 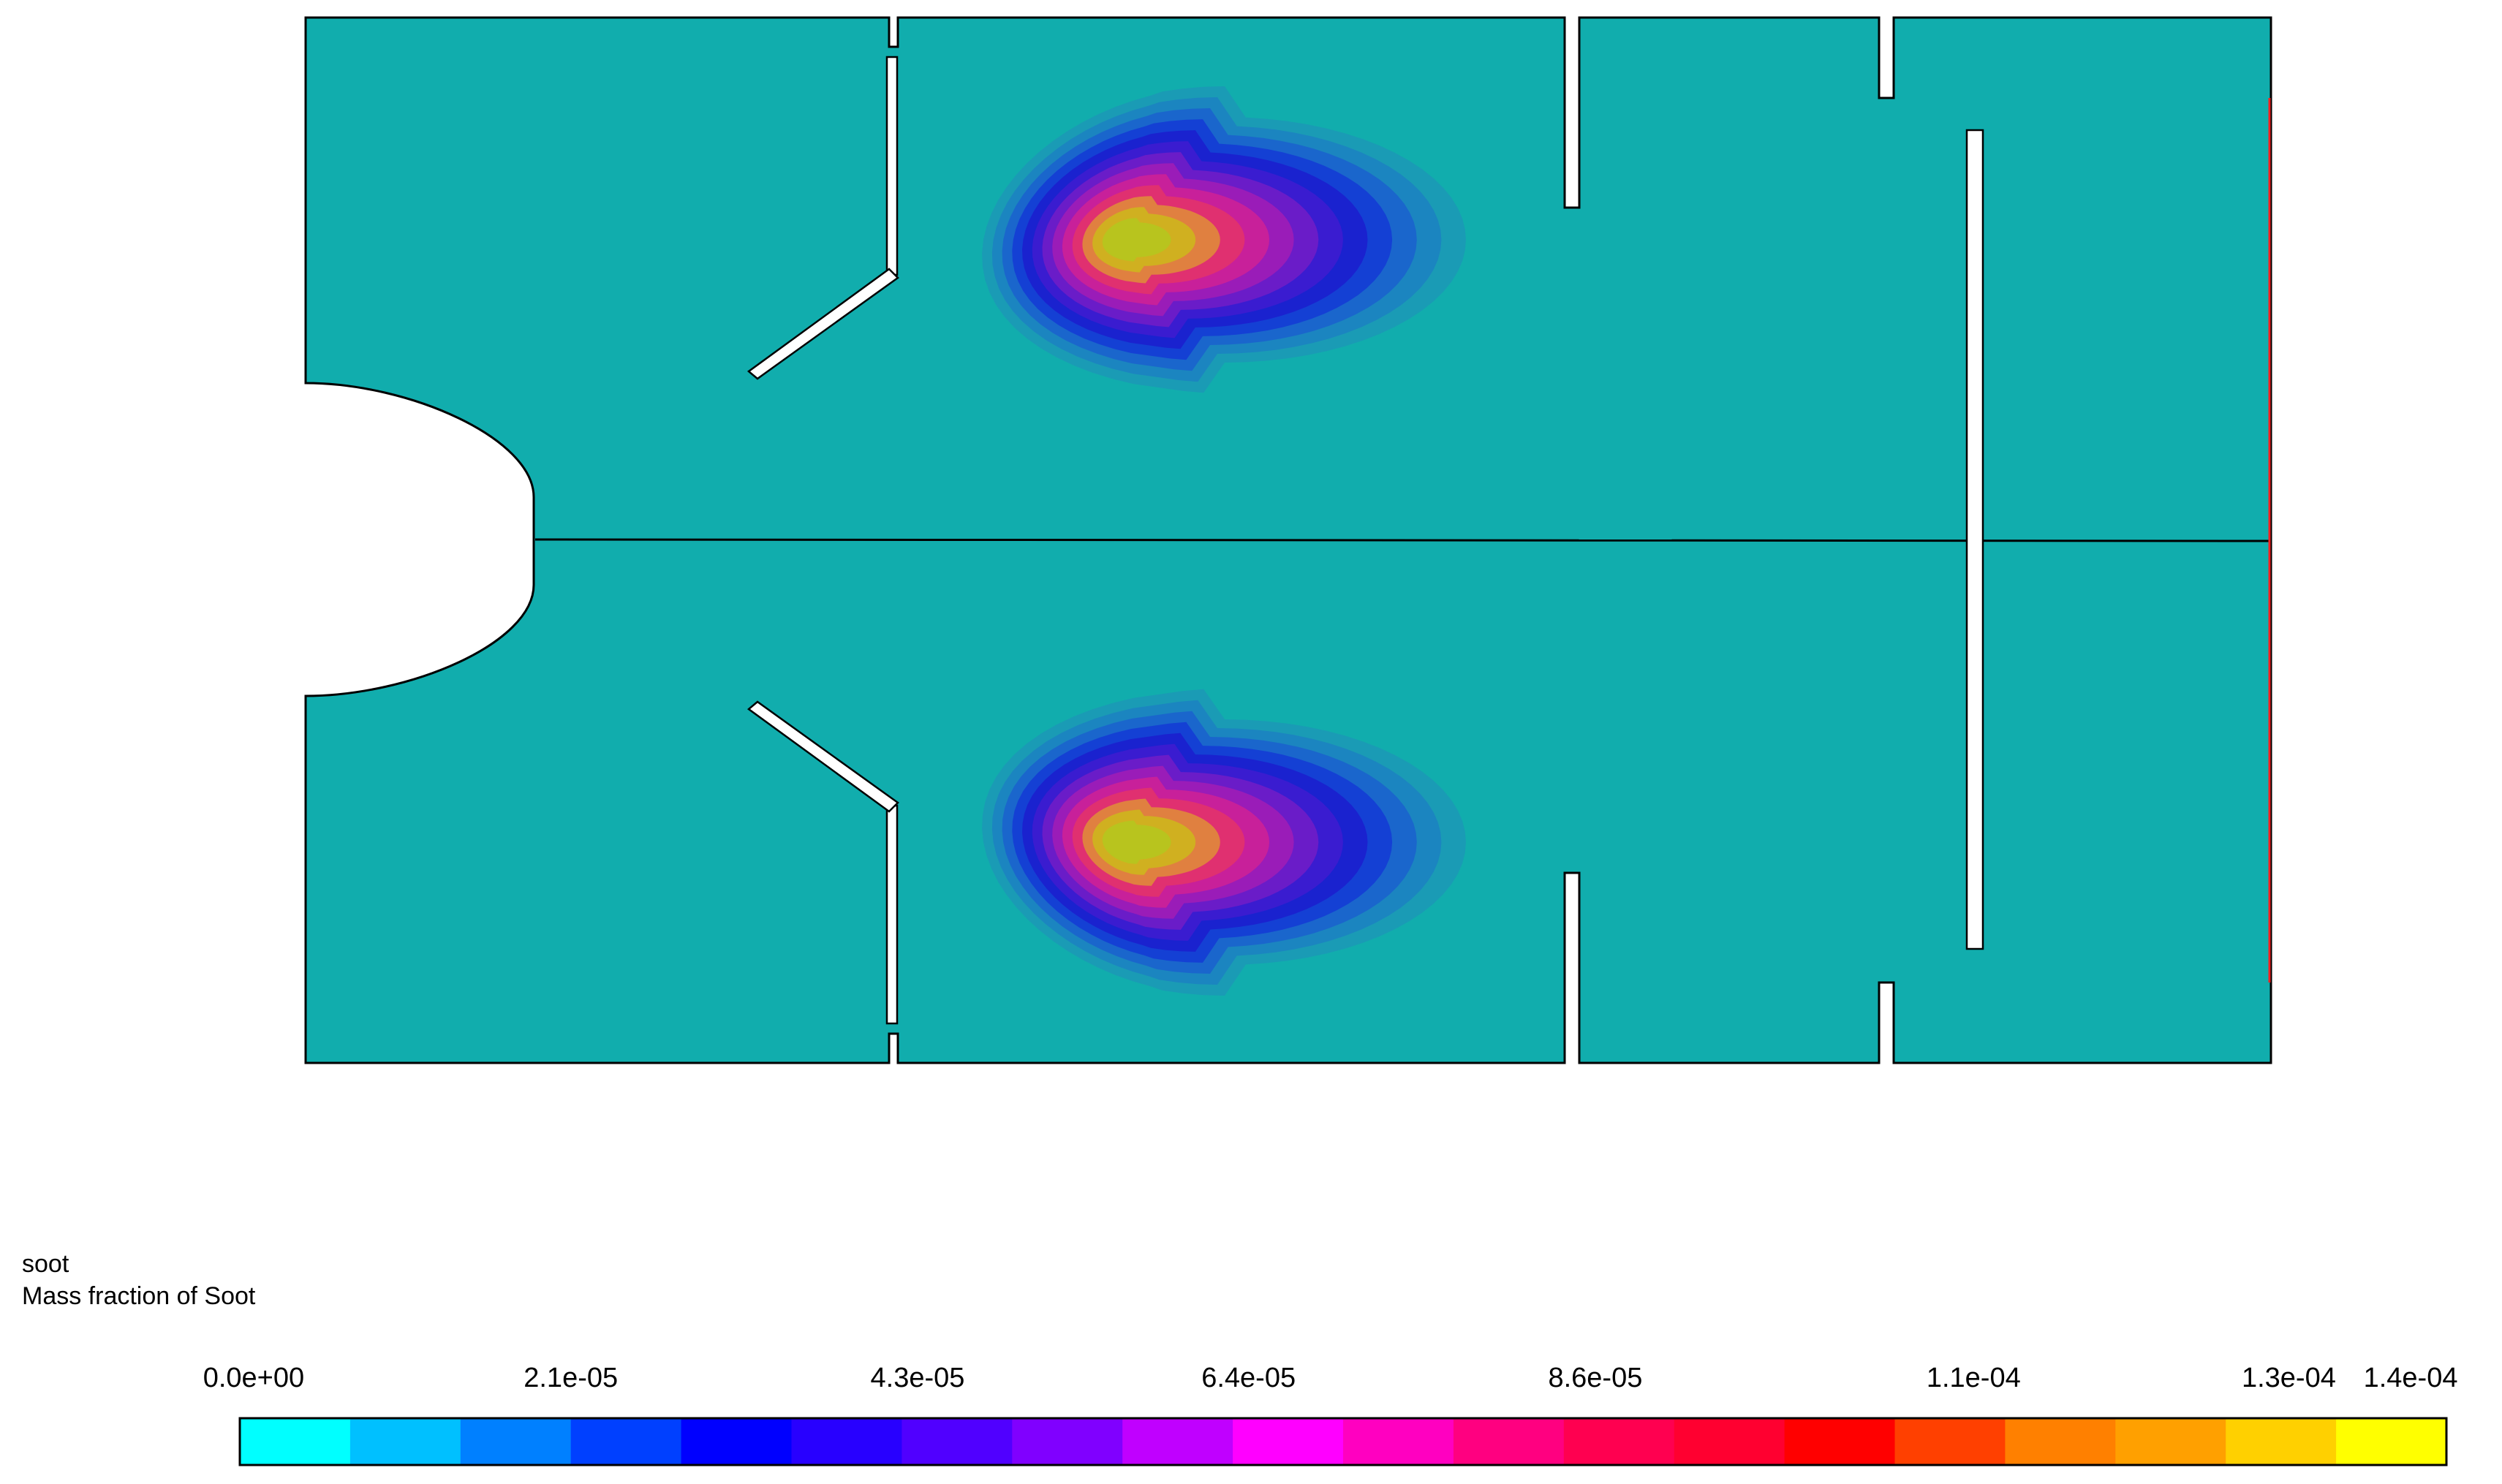 What do you see at coordinates (139, 1296) in the screenshot?
I see `legend-description: Mass fraction of Soot` at bounding box center [139, 1296].